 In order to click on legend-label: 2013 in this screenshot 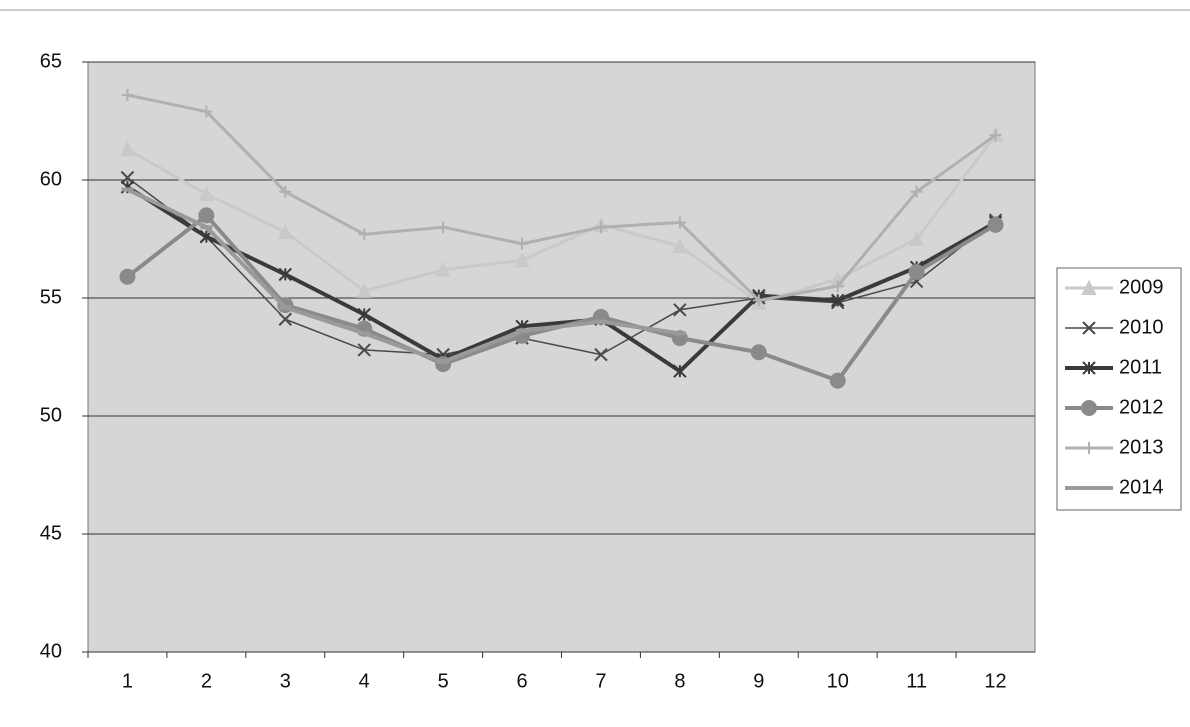, I will do `click(1141, 447)`.